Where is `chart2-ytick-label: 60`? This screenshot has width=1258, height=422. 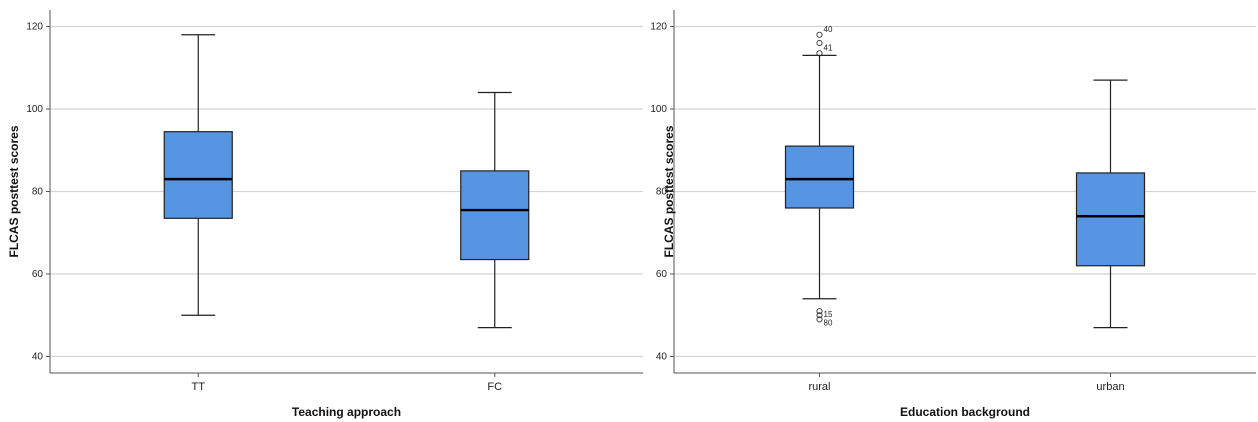 chart2-ytick-label: 60 is located at coordinates (662, 274).